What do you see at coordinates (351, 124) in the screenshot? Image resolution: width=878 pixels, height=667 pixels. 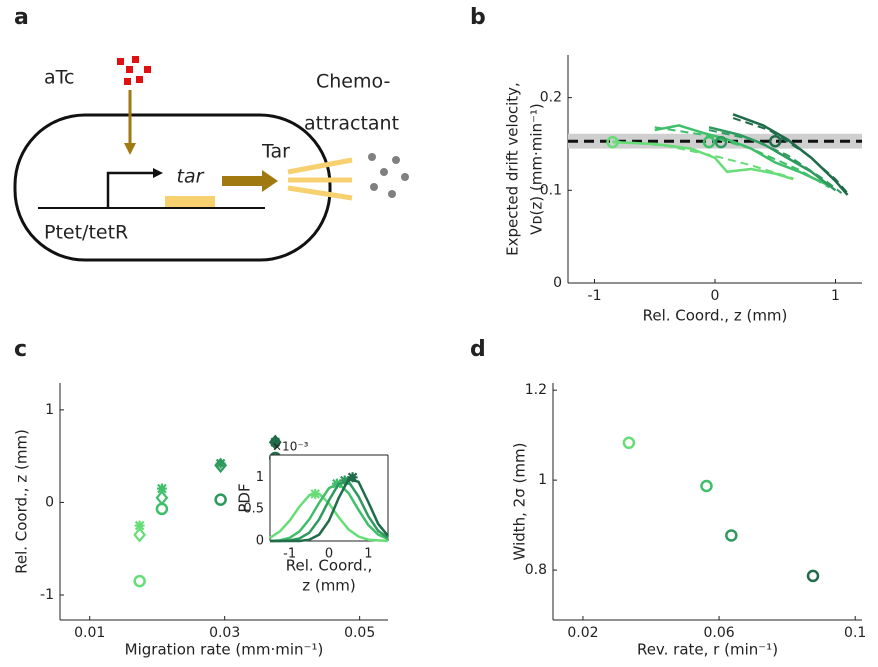 I see `attractant-label: attractant` at bounding box center [351, 124].